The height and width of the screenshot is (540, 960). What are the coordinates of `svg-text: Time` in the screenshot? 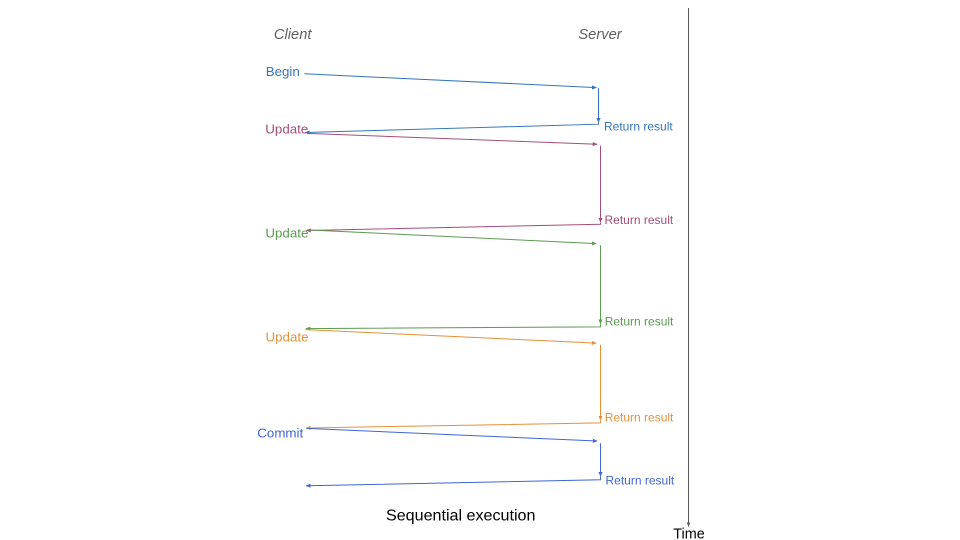 It's located at (688, 533).